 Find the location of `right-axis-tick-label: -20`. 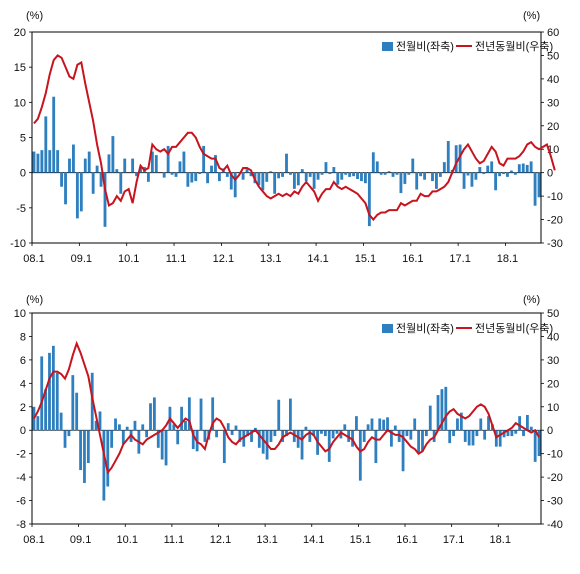

right-axis-tick-label: -20 is located at coordinates (555, 478).